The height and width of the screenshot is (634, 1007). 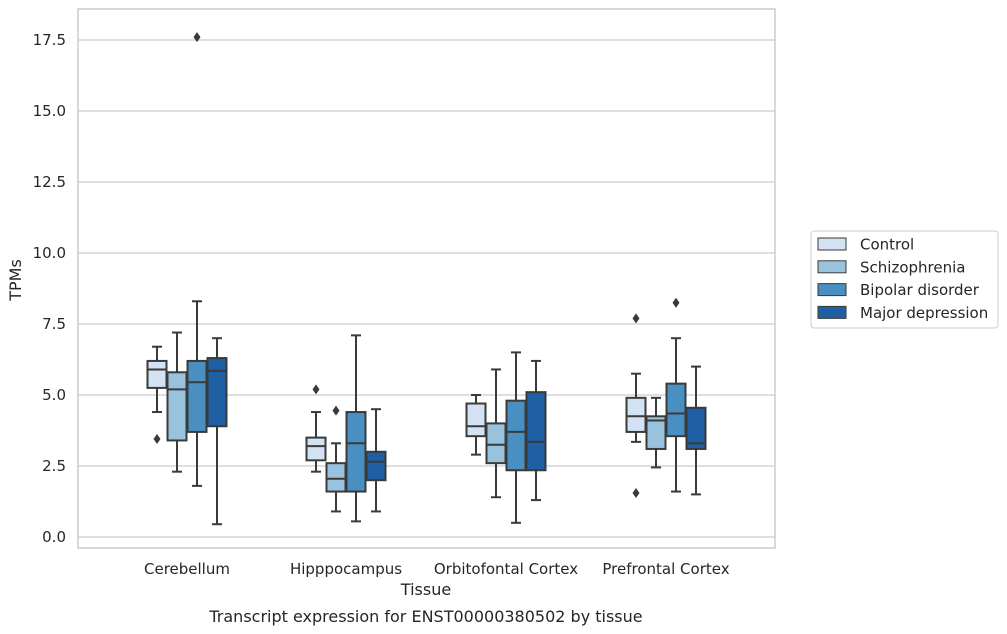 I want to click on x-tick-label: Hipppocampus, so click(x=346, y=569).